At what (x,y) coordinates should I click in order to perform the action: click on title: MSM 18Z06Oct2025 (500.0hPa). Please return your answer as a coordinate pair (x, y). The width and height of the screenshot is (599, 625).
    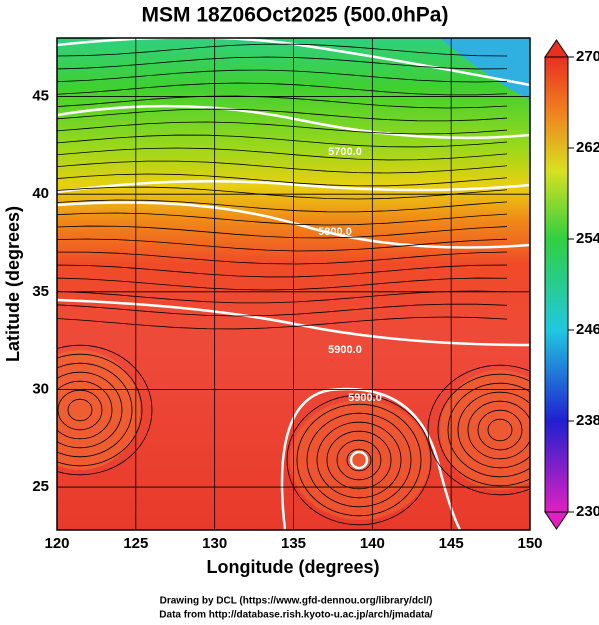
    Looking at the image, I should click on (295, 15).